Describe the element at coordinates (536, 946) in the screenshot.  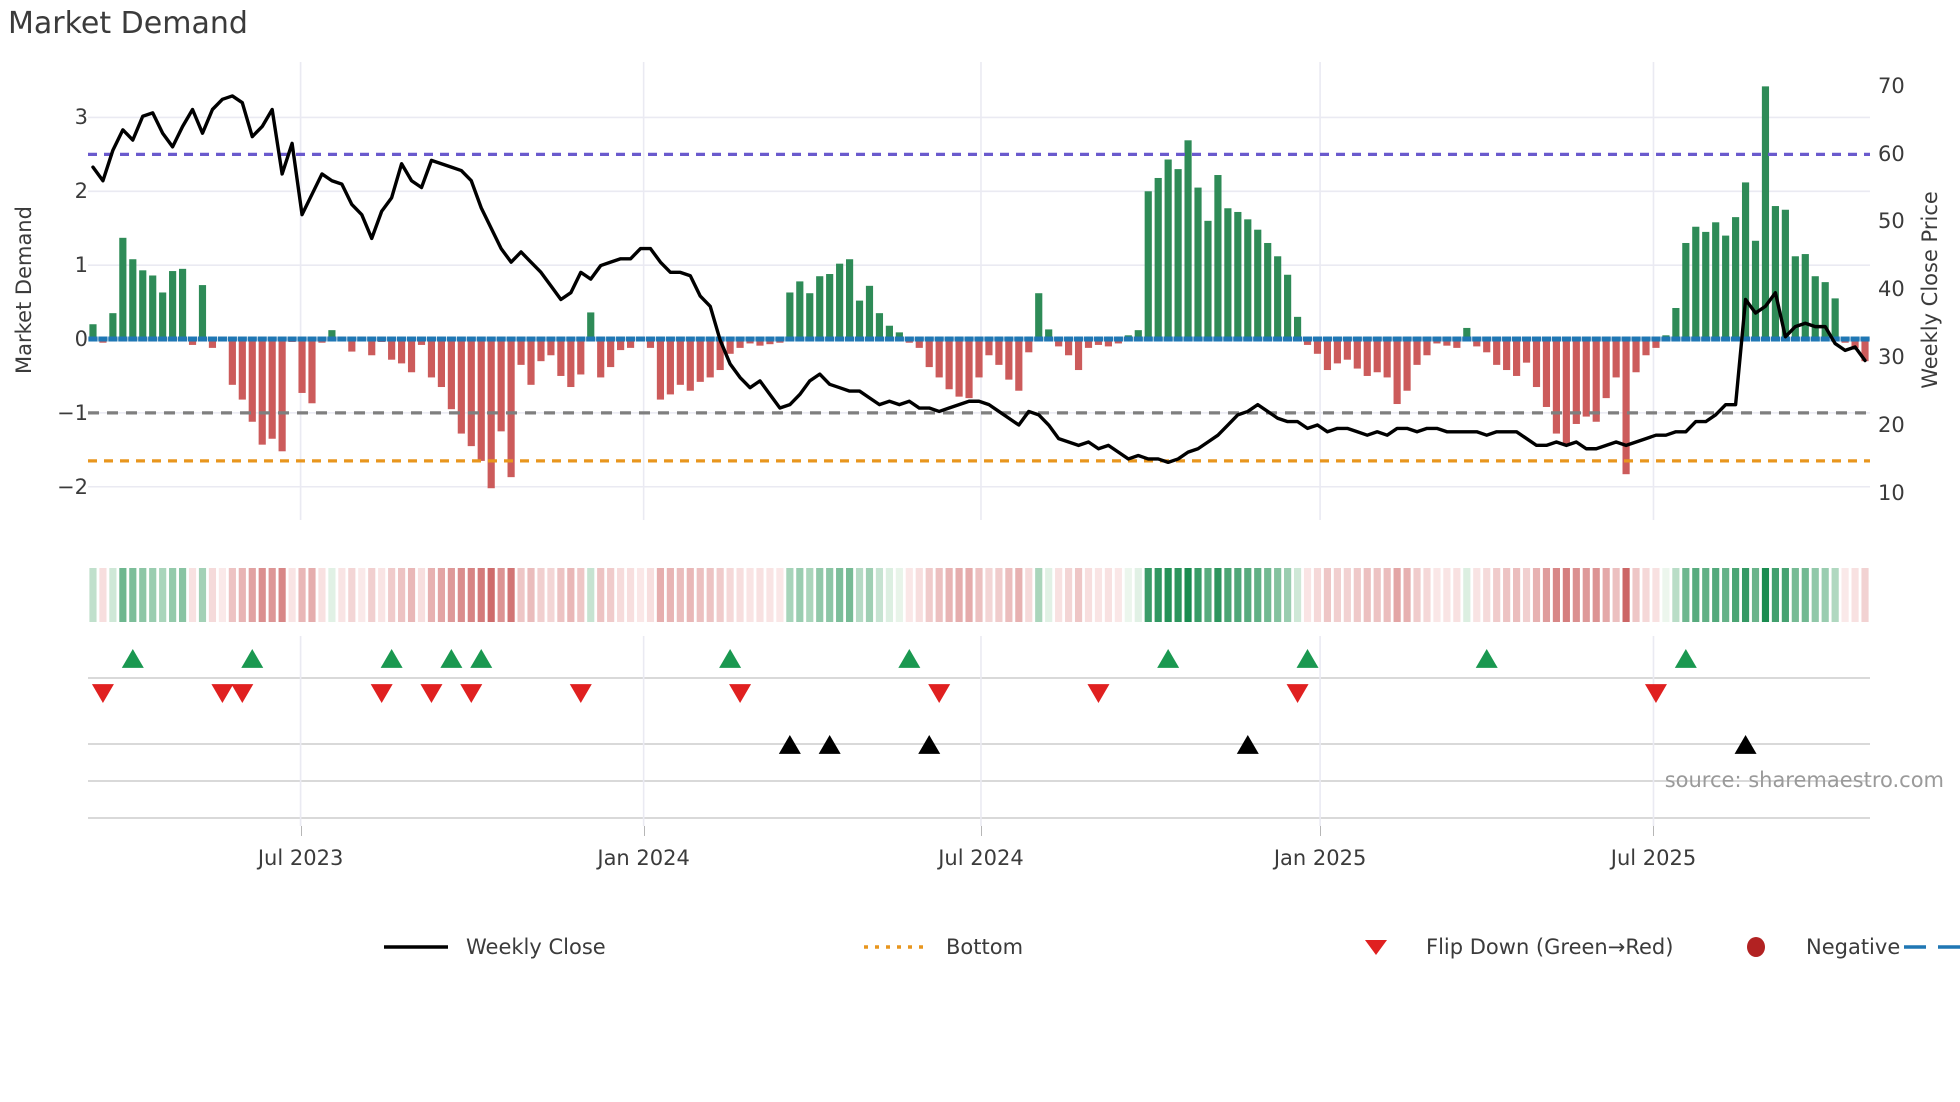
I see `legend-item-label: Weekly Close` at that location.